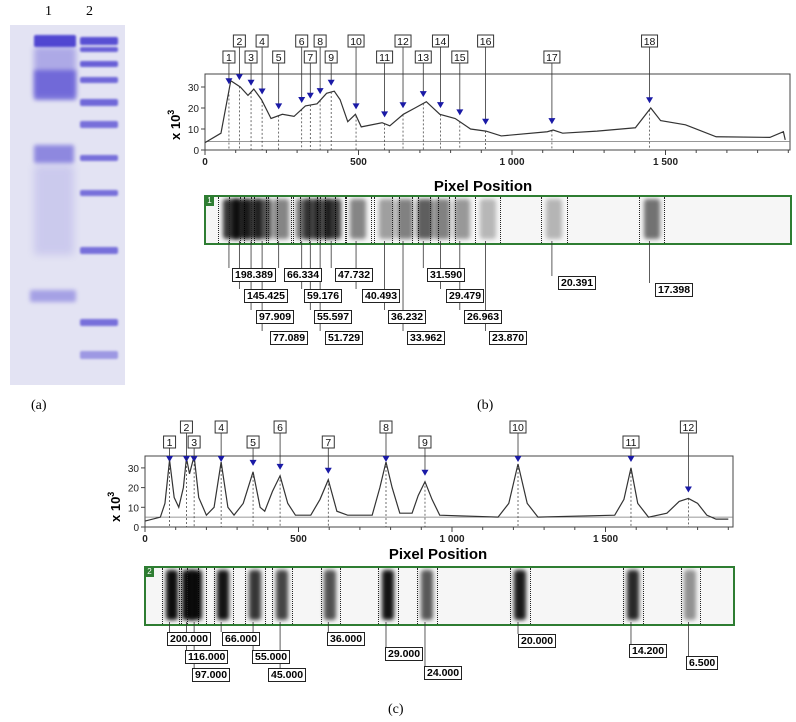 The height and width of the screenshot is (722, 796). Describe the element at coordinates (443, 673) in the screenshot. I see `molecular-weight-label: 24.000` at that location.